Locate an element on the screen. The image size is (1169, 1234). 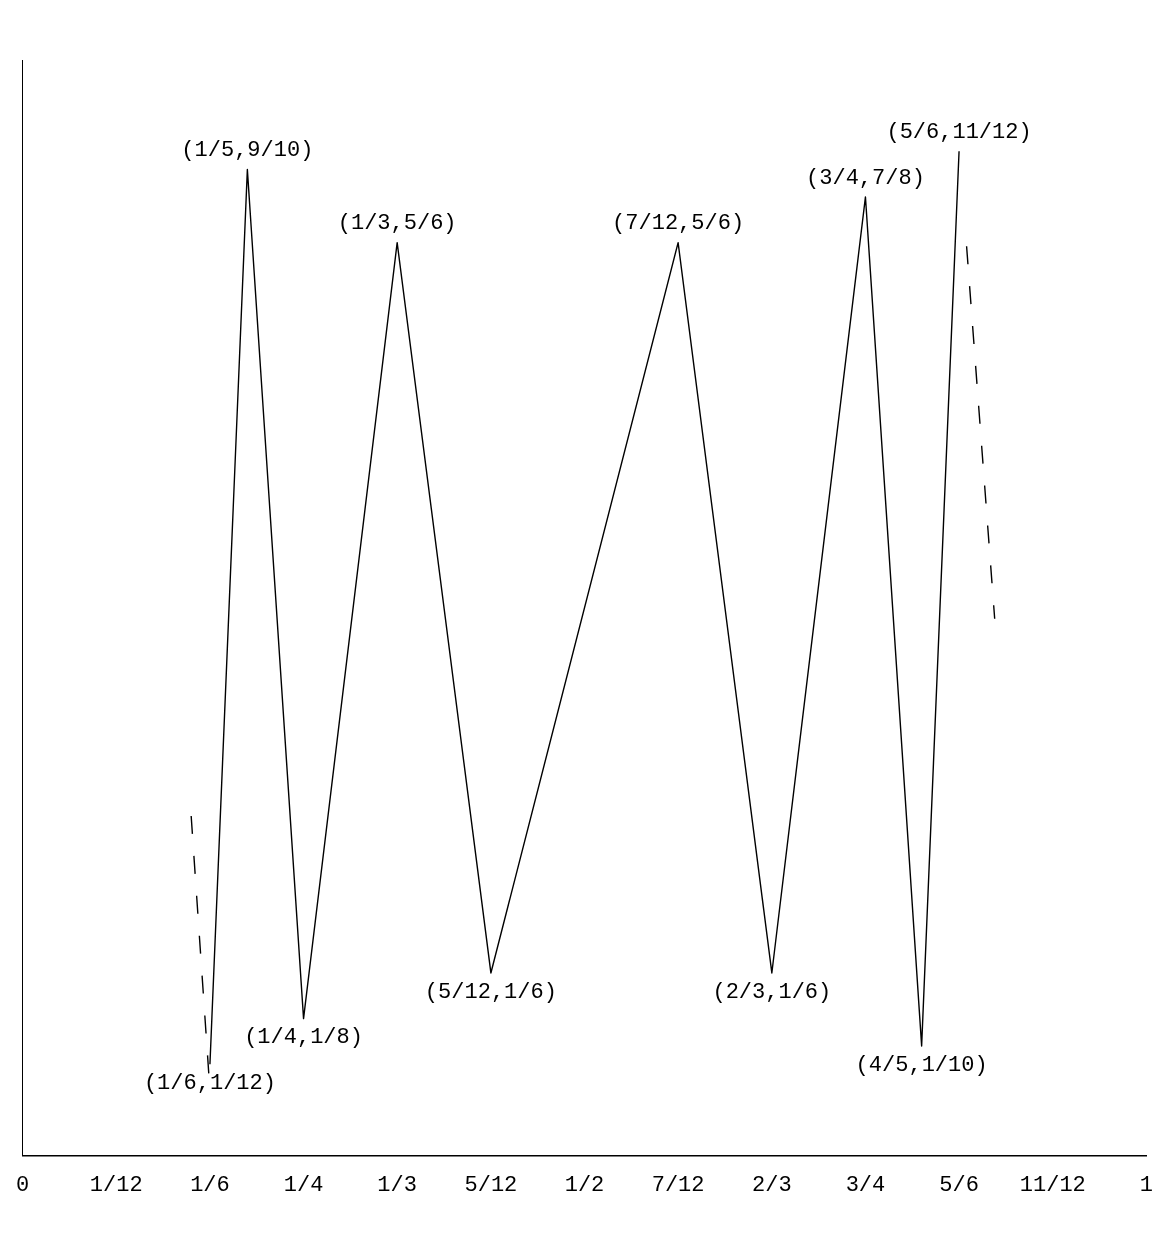
x-tick-label: 1/12 is located at coordinates (116, 1185).